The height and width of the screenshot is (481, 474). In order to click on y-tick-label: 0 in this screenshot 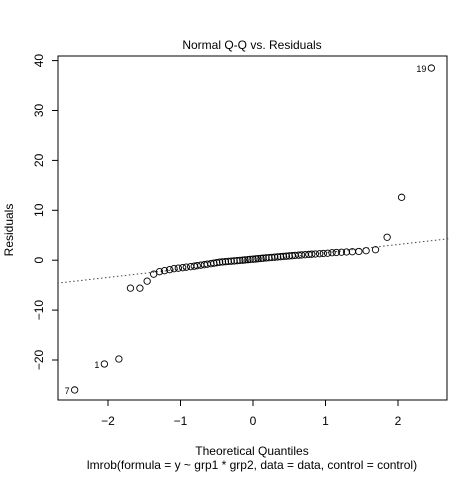, I will do `click(39, 260)`.